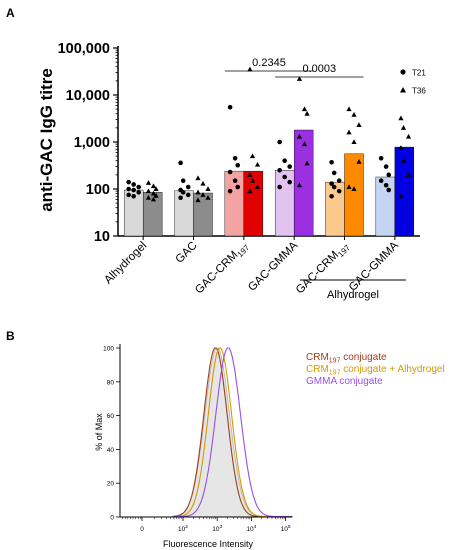 This screenshot has width=458, height=550. What do you see at coordinates (142, 529) in the screenshot?
I see `x-tick-label: 0` at bounding box center [142, 529].